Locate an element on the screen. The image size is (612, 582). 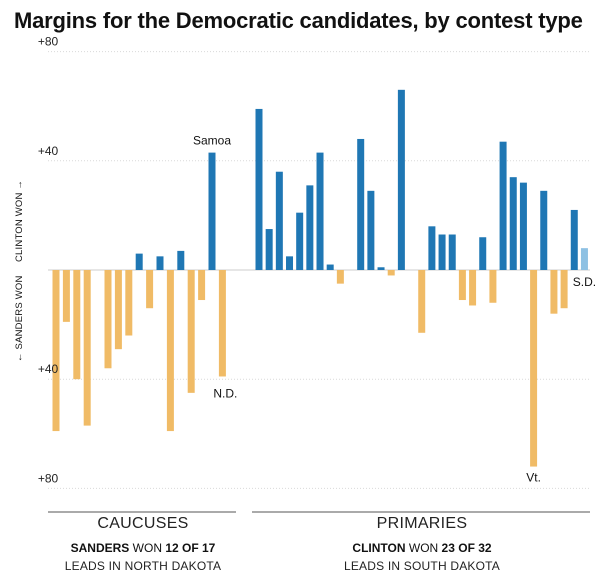
primaries-won-text: WON is located at coordinates (423, 548).